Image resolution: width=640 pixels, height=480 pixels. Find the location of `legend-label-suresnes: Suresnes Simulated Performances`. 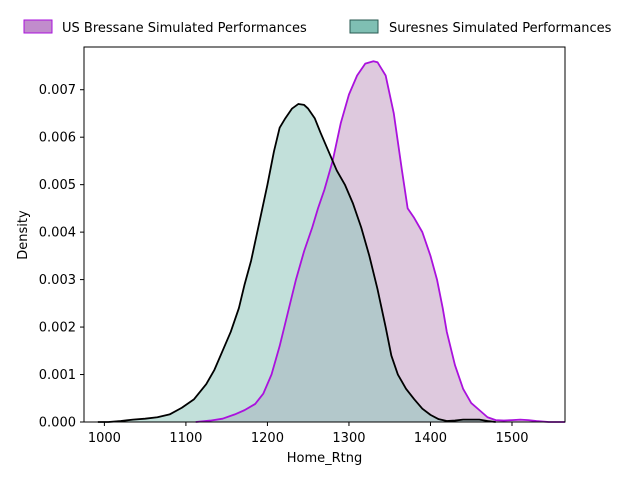

legend-label-suresnes: Suresnes Simulated Performances is located at coordinates (500, 28).